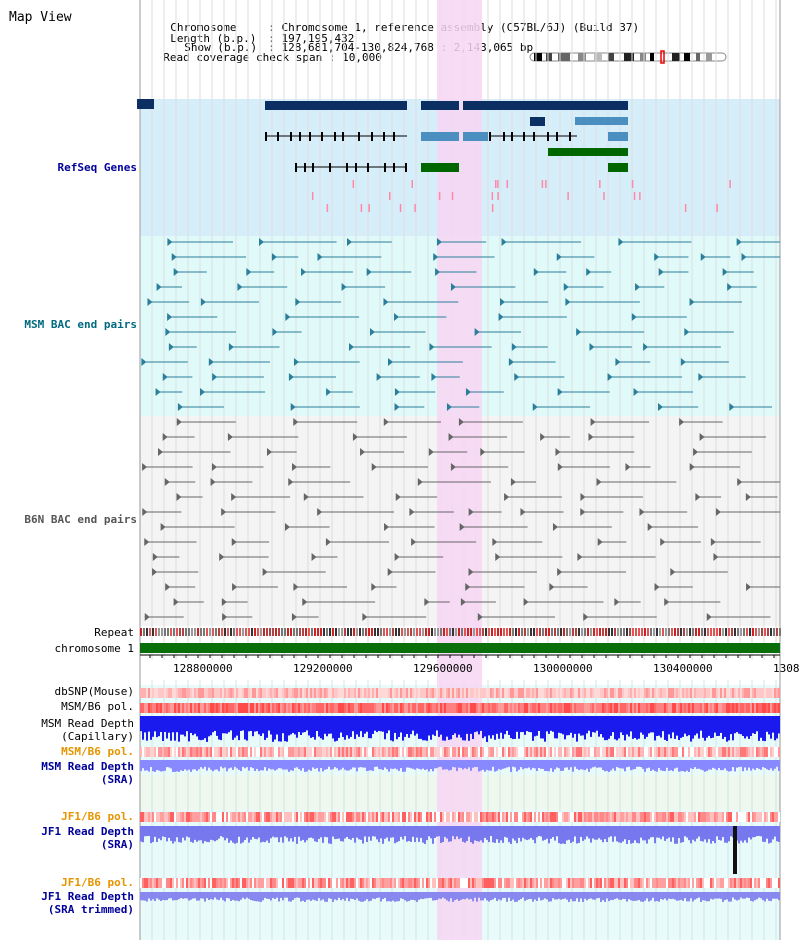 The width and height of the screenshot is (800, 940). What do you see at coordinates (600, 184) in the screenshot?
I see `gene-marker` at bounding box center [600, 184].